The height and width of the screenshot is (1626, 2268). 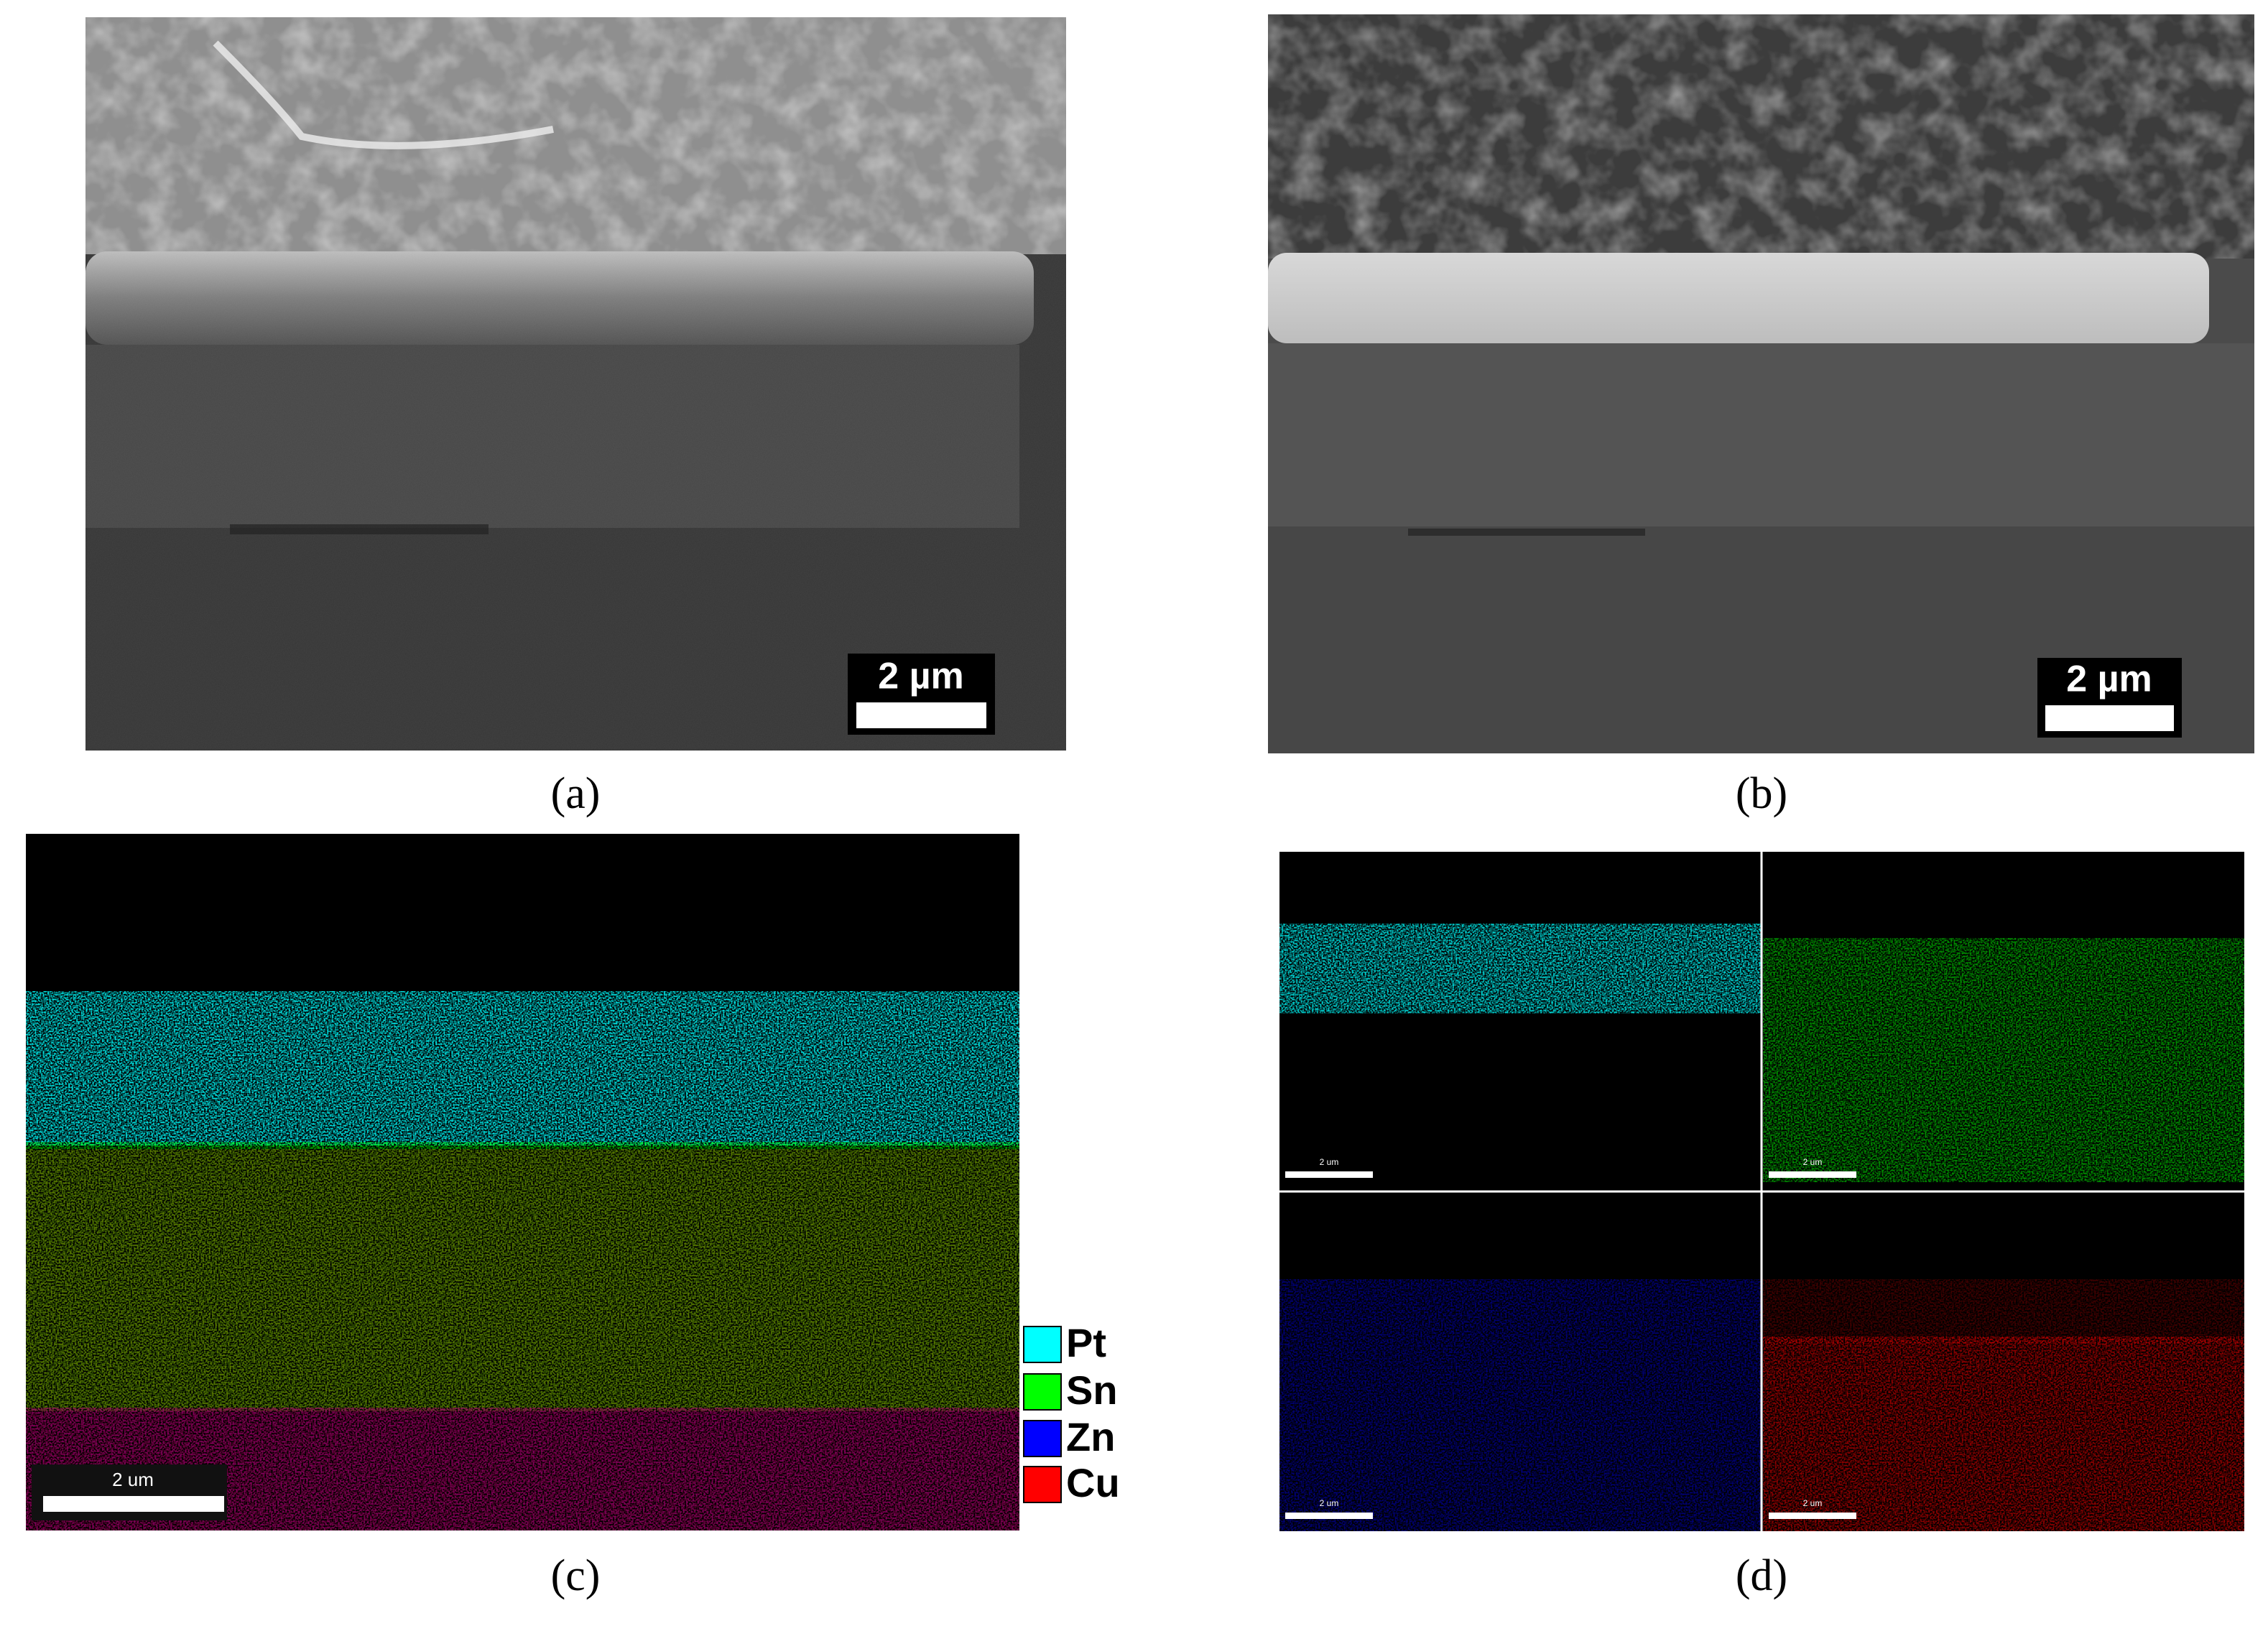 I want to click on panel-label: (d), so click(x=1761, y=1575).